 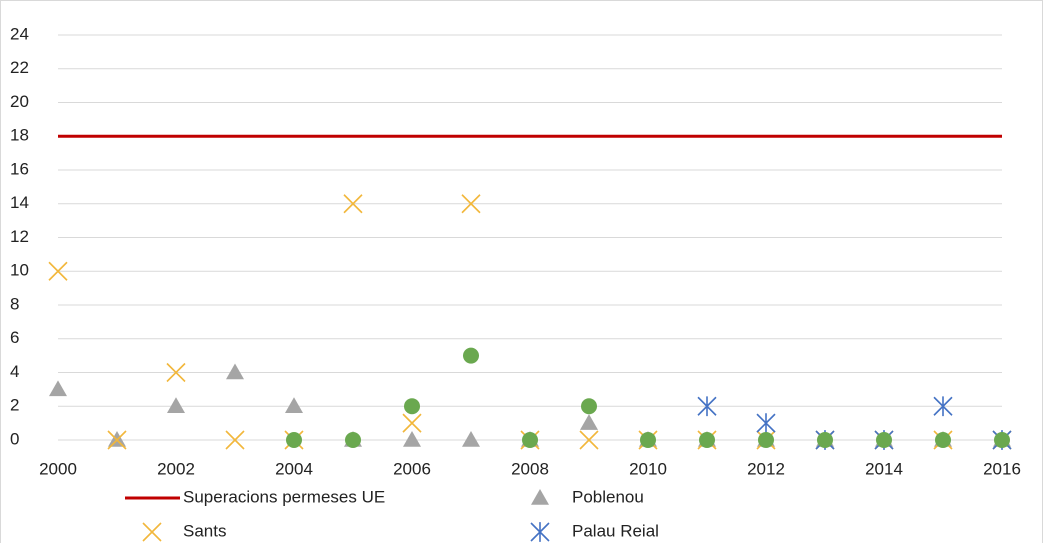 What do you see at coordinates (14, 371) in the screenshot?
I see `y-tick-label: 4` at bounding box center [14, 371].